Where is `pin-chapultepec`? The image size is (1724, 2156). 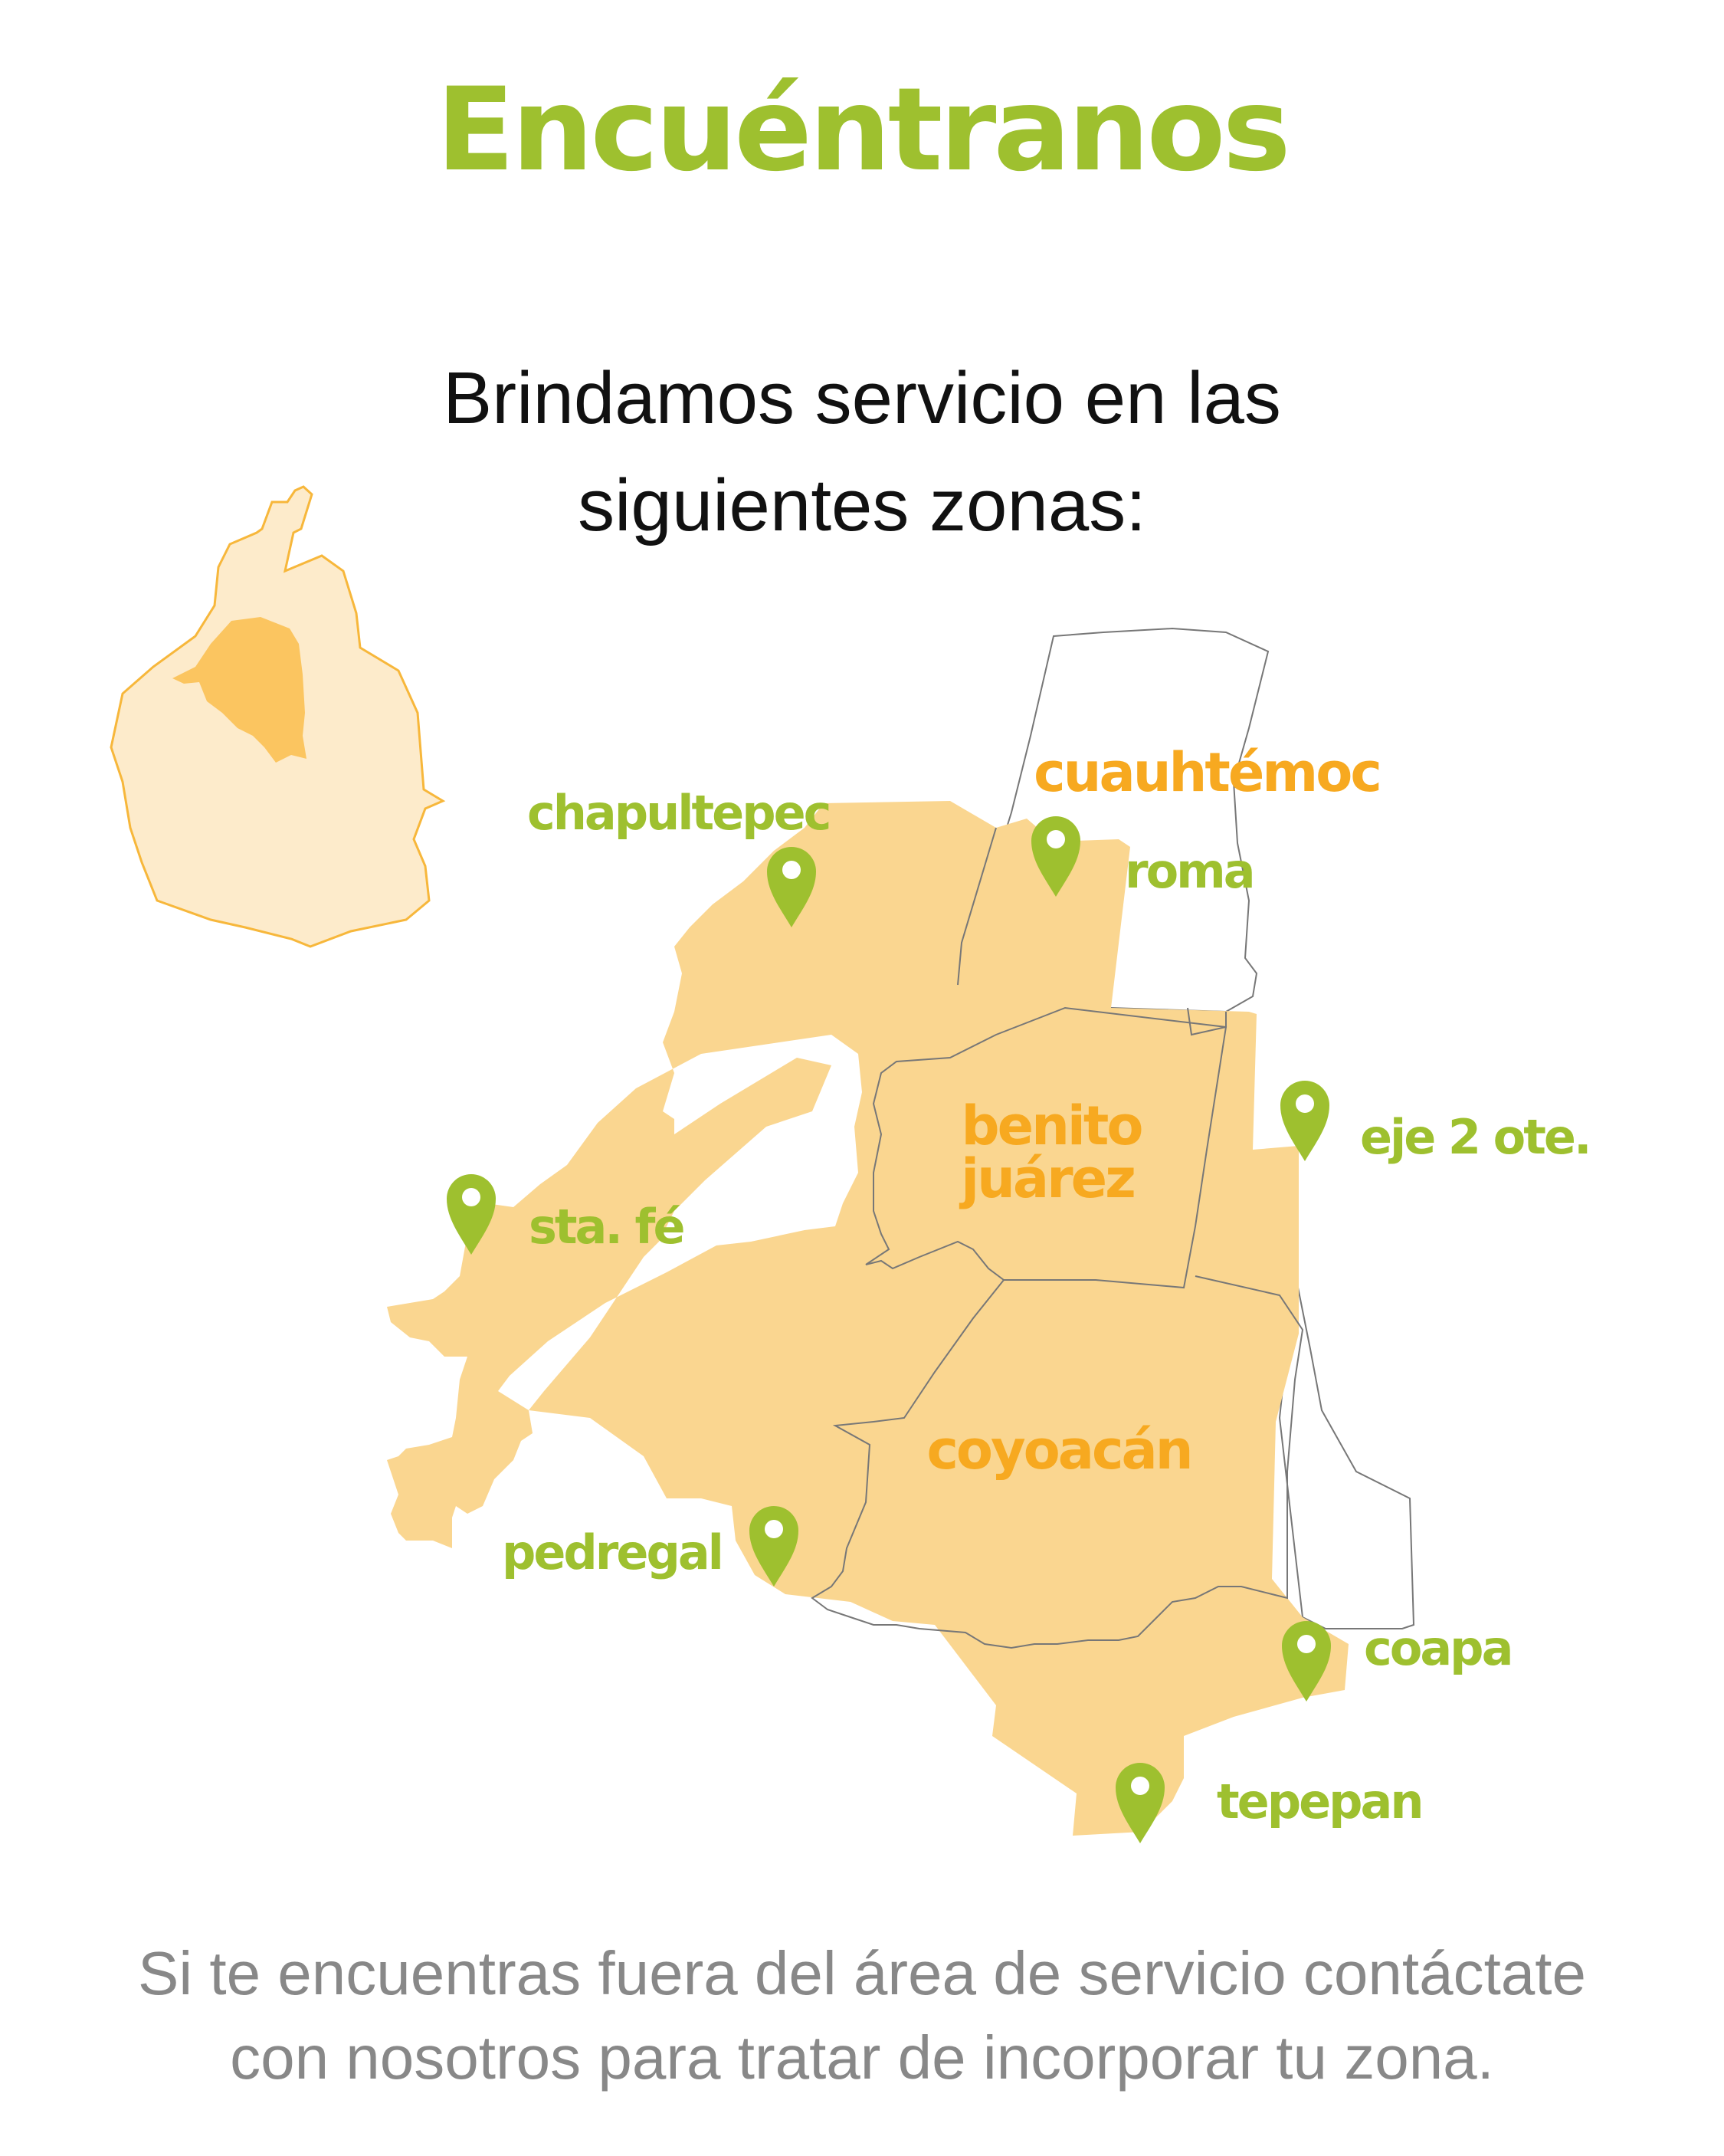 pin-chapultepec is located at coordinates (791, 887).